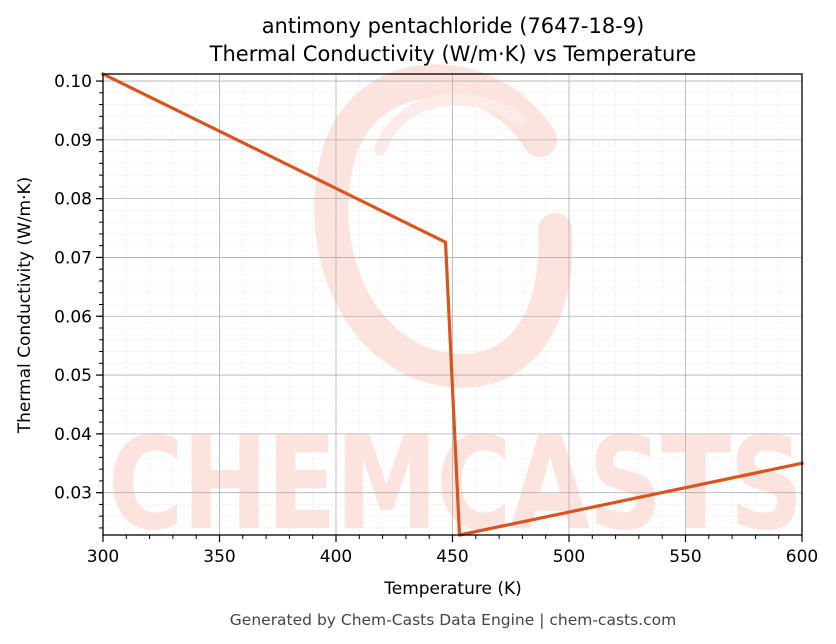 This screenshot has height=644, width=836. I want to click on x-tick-label: 450, so click(452, 557).